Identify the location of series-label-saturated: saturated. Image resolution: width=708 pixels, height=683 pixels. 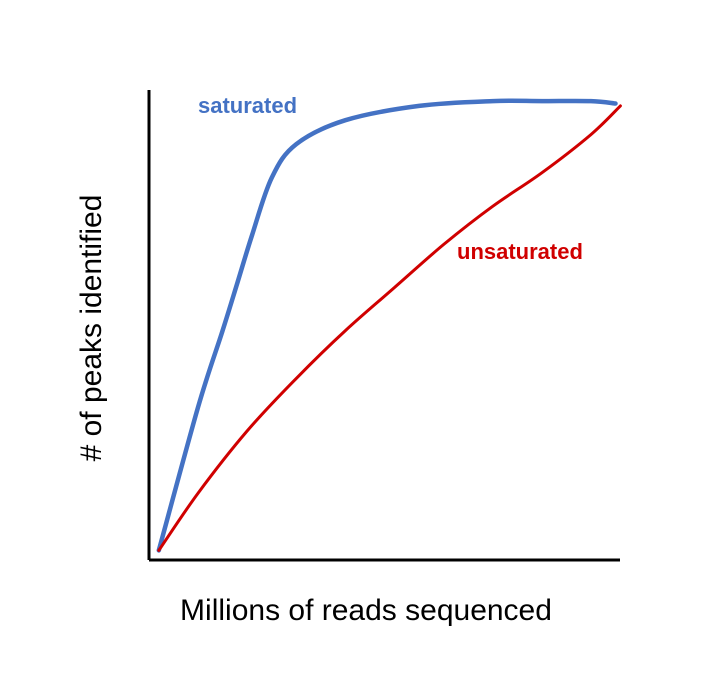
(247, 105).